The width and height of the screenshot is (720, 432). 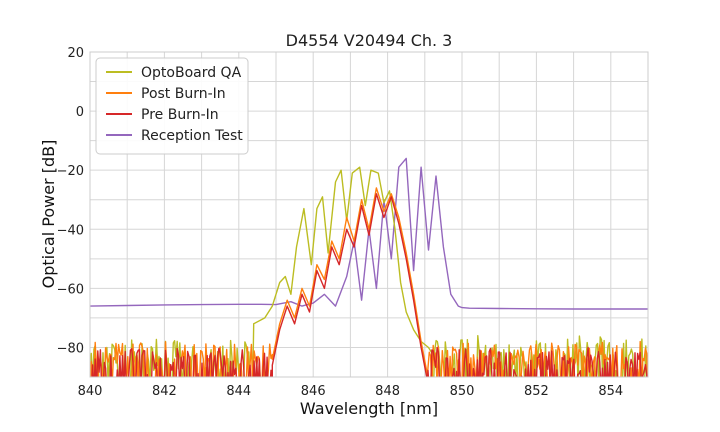 What do you see at coordinates (70, 171) in the screenshot?
I see `y-tick-label: −20` at bounding box center [70, 171].